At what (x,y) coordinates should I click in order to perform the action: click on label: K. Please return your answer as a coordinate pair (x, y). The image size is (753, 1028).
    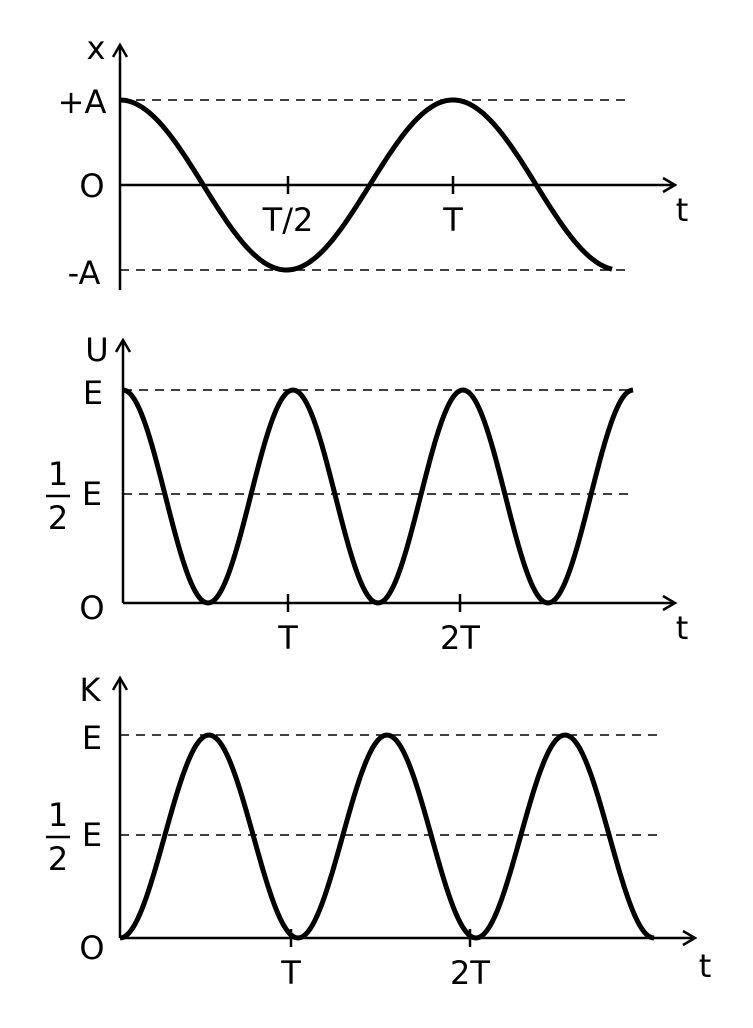
    Looking at the image, I should click on (91, 690).